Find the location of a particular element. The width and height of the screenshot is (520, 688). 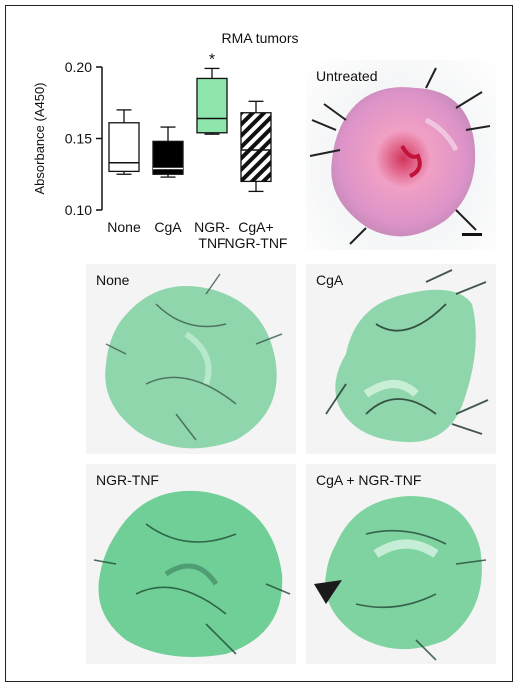

photo-untreated: Untreated is located at coordinates (401, 155).